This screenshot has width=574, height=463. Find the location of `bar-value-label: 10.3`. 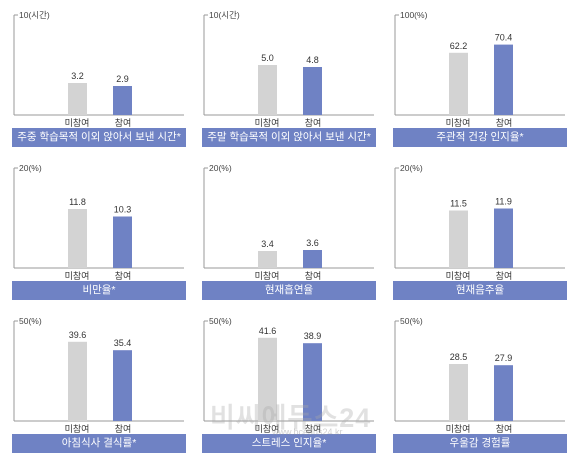

bar-value-label: 10.3 is located at coordinates (123, 210).